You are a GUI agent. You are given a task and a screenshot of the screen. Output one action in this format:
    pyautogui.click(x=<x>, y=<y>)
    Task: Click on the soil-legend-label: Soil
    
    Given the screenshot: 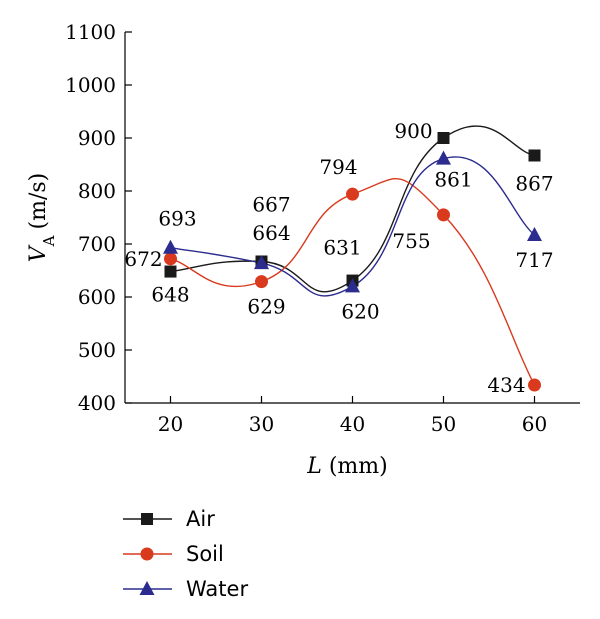 What is the action you would take?
    pyautogui.click(x=205, y=554)
    